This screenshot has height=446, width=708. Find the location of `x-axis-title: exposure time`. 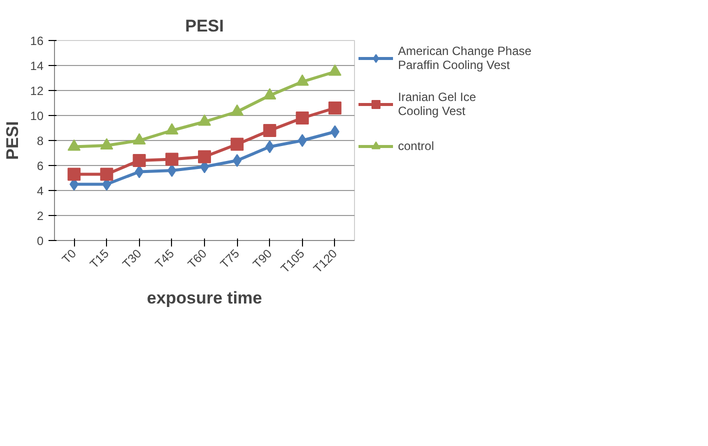

x-axis-title: exposure time is located at coordinates (204, 298).